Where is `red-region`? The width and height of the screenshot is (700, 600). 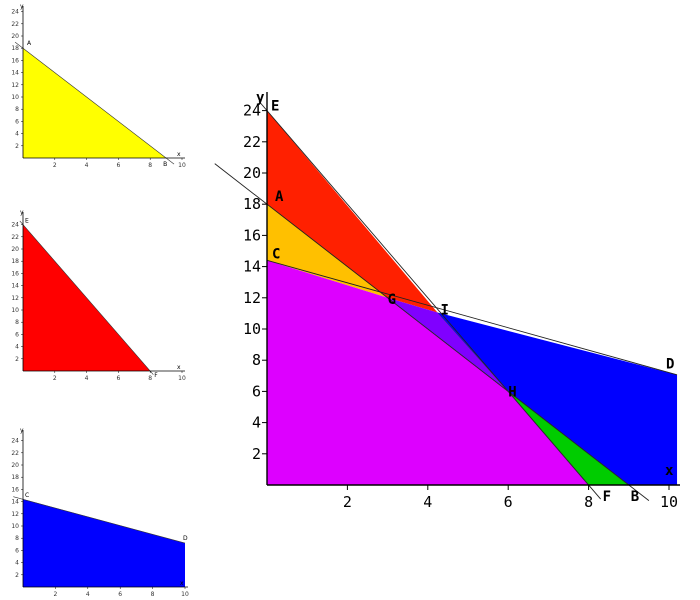 red-region is located at coordinates (352, 211).